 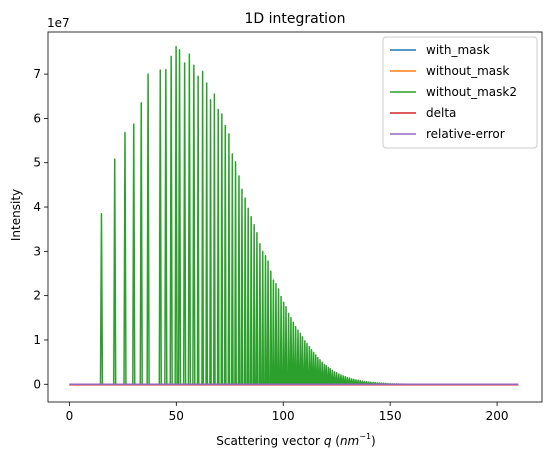 I want to click on y-tick-label: 2, so click(x=37, y=296).